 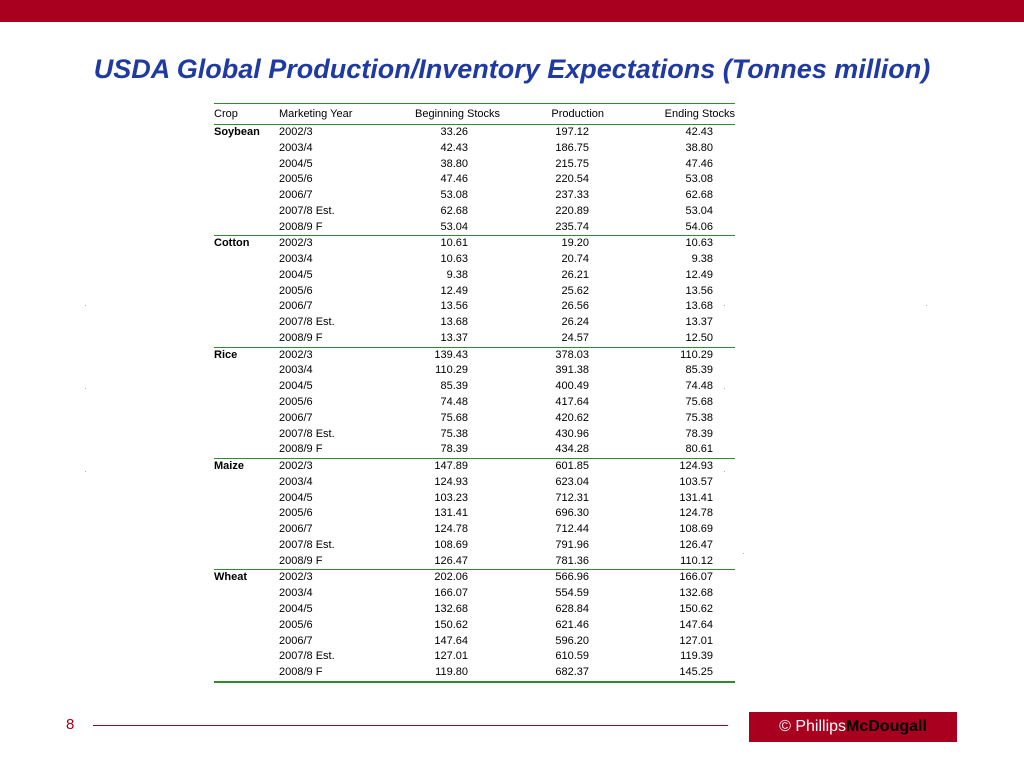 I want to click on cell-ending-stocks: 119.39, so click(x=696, y=656).